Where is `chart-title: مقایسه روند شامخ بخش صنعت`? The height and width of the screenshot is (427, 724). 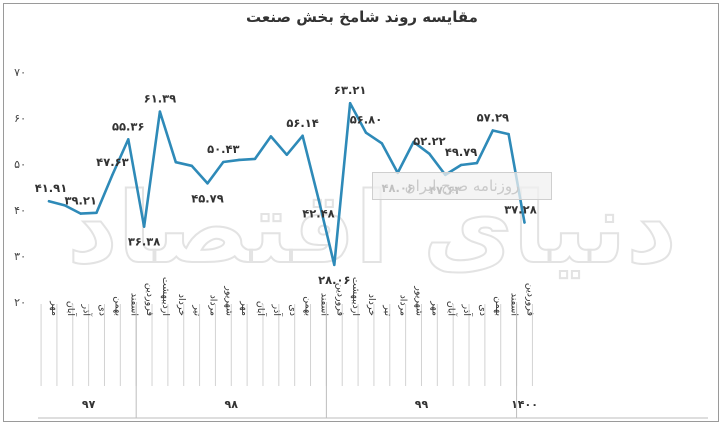
chart-title: مقایسه روند شامخ بخش صنعت is located at coordinates (362, 17).